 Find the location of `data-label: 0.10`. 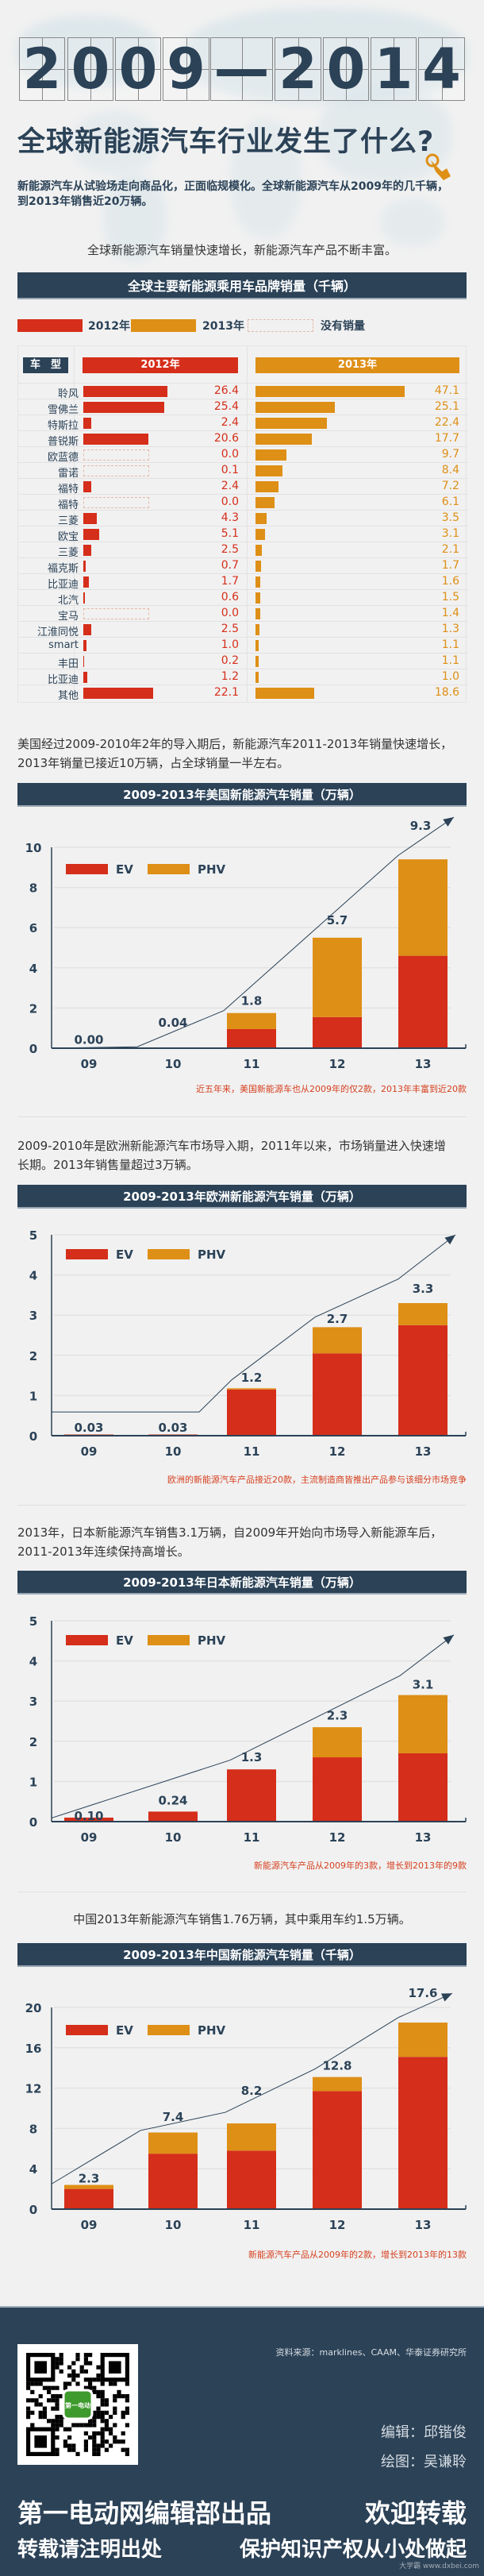

data-label: 0.10 is located at coordinates (88, 1816).